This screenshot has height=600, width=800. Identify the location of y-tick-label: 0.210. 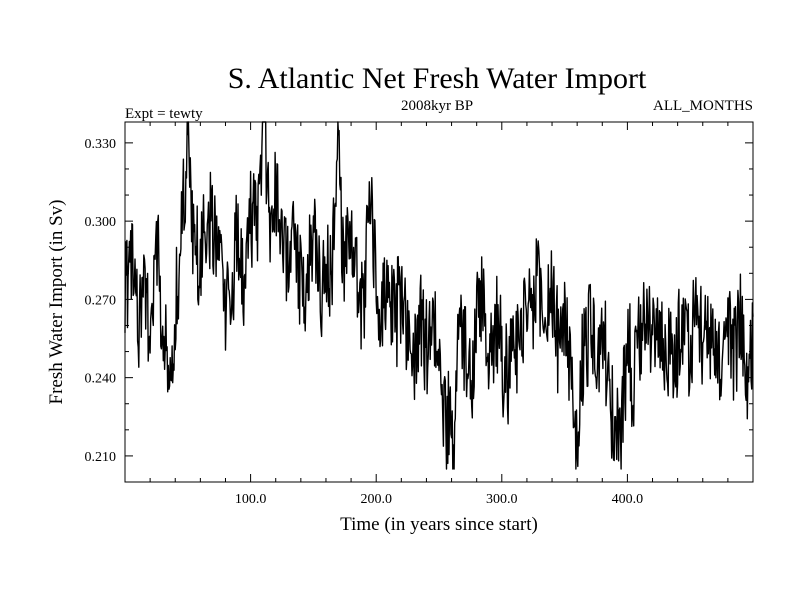
(101, 457).